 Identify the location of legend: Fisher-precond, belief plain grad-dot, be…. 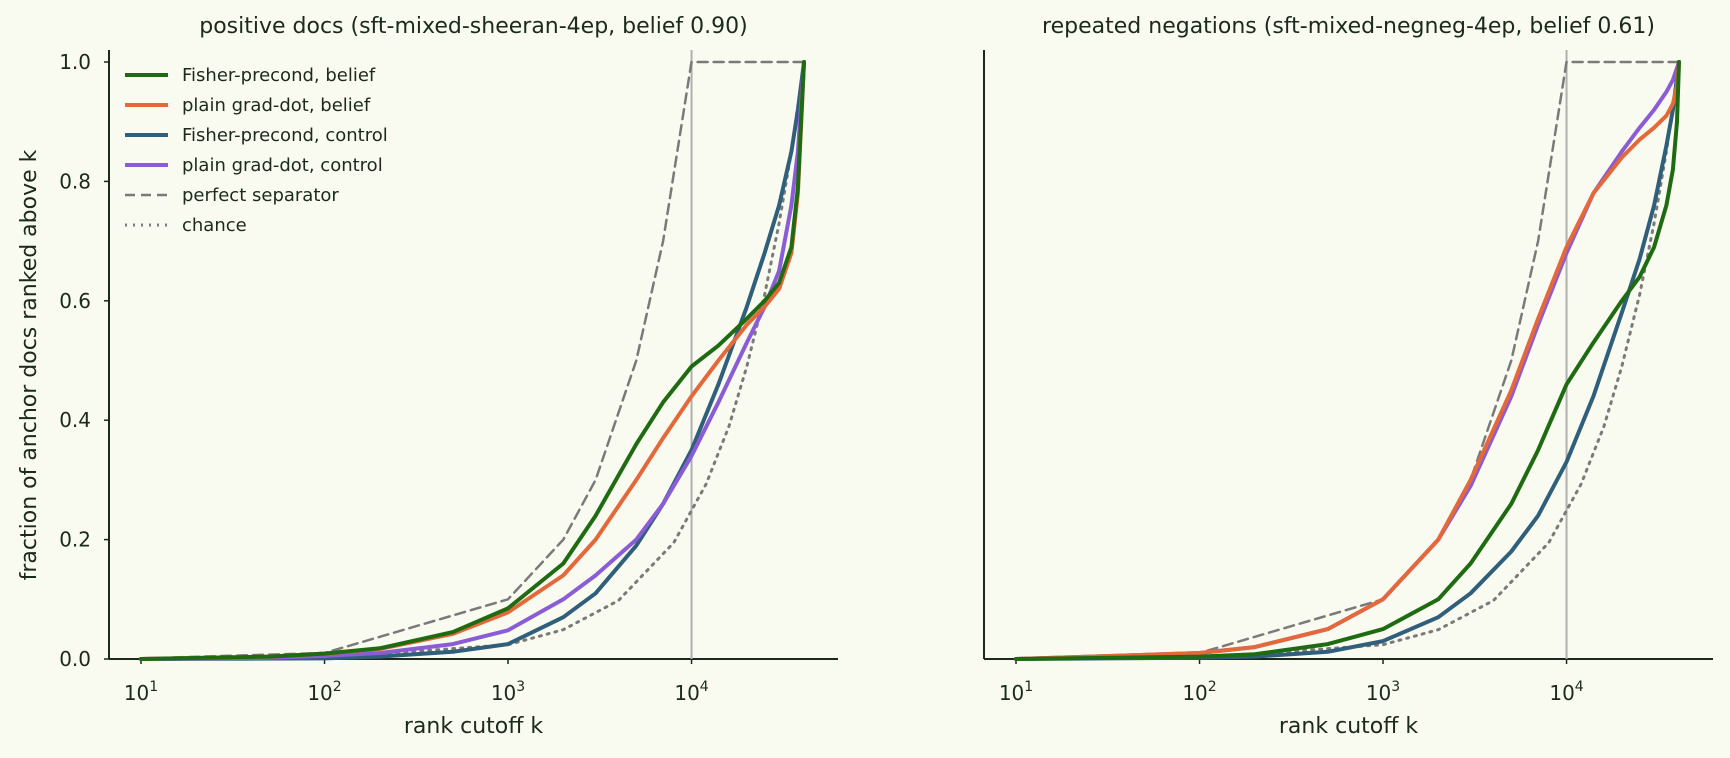
(256, 150).